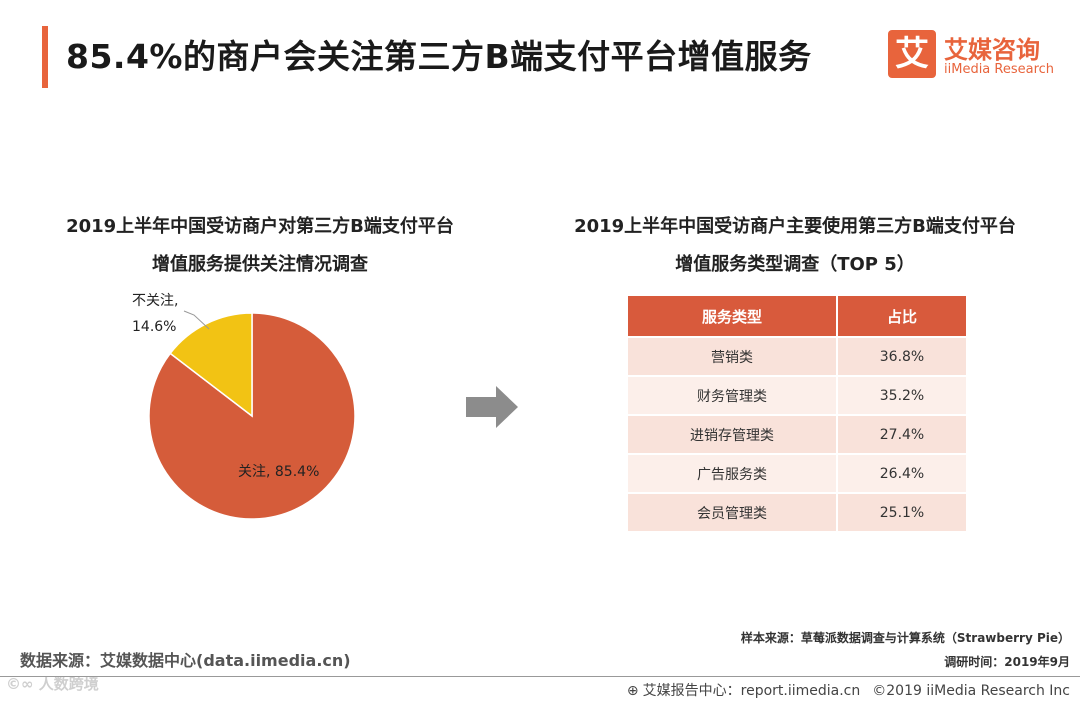 The image size is (1080, 702). I want to click on report-center-link: 艾媒报告中心：report.iimedia.cn, so click(751, 691).